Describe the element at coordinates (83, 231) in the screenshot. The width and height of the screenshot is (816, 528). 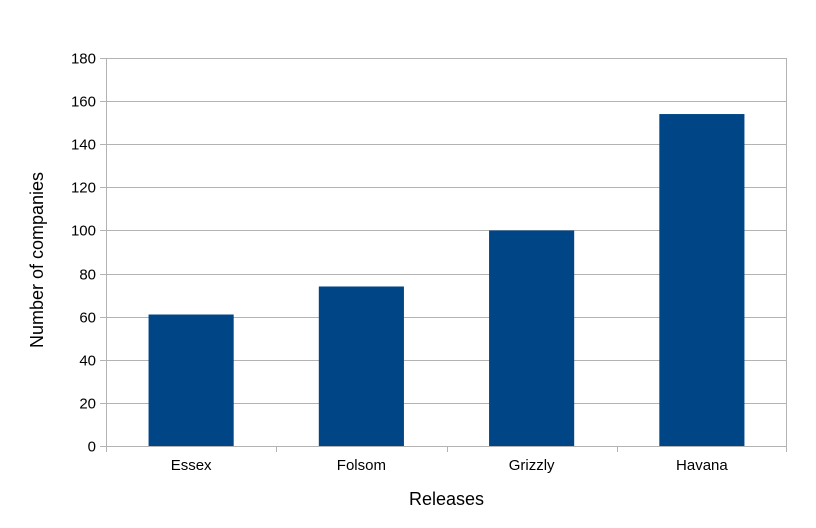
I see `y-tick-label: 100` at that location.